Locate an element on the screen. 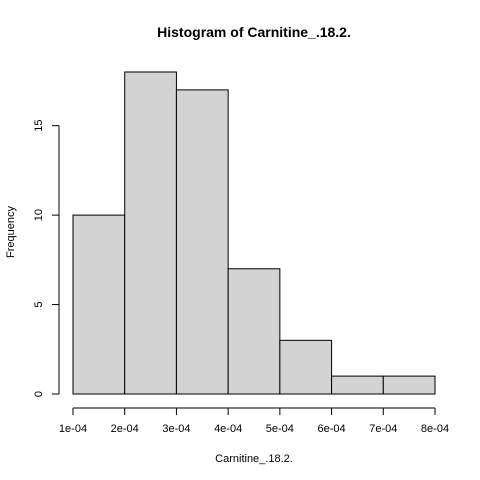 The width and height of the screenshot is (480, 480). chart-title: Histogram of Carnitine_.18.2. is located at coordinates (254, 32).